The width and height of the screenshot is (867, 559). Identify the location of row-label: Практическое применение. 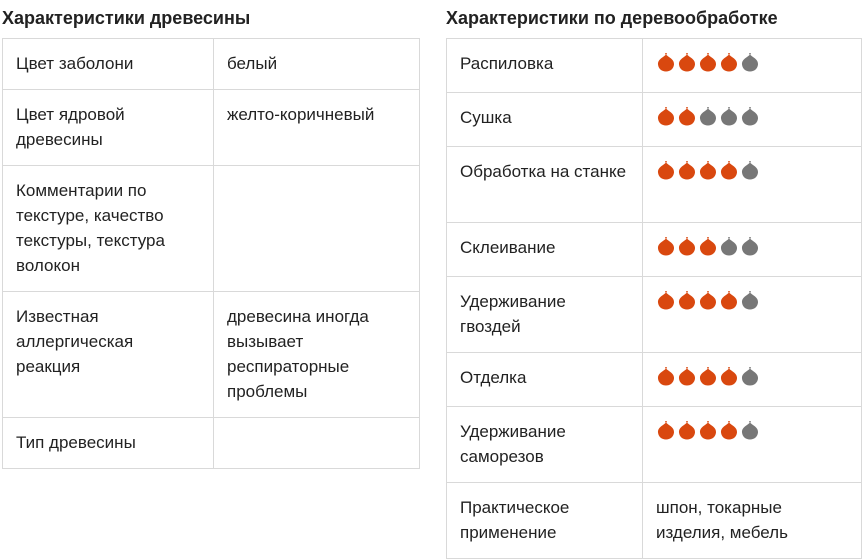
(544, 520).